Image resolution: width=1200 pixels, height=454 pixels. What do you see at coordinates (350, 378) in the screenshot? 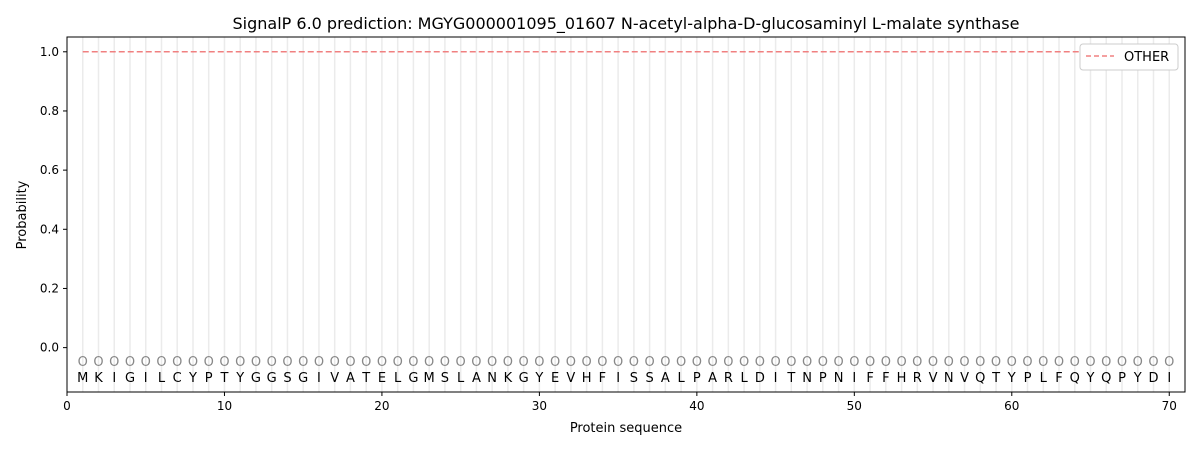
I see `residue-18: A` at bounding box center [350, 378].